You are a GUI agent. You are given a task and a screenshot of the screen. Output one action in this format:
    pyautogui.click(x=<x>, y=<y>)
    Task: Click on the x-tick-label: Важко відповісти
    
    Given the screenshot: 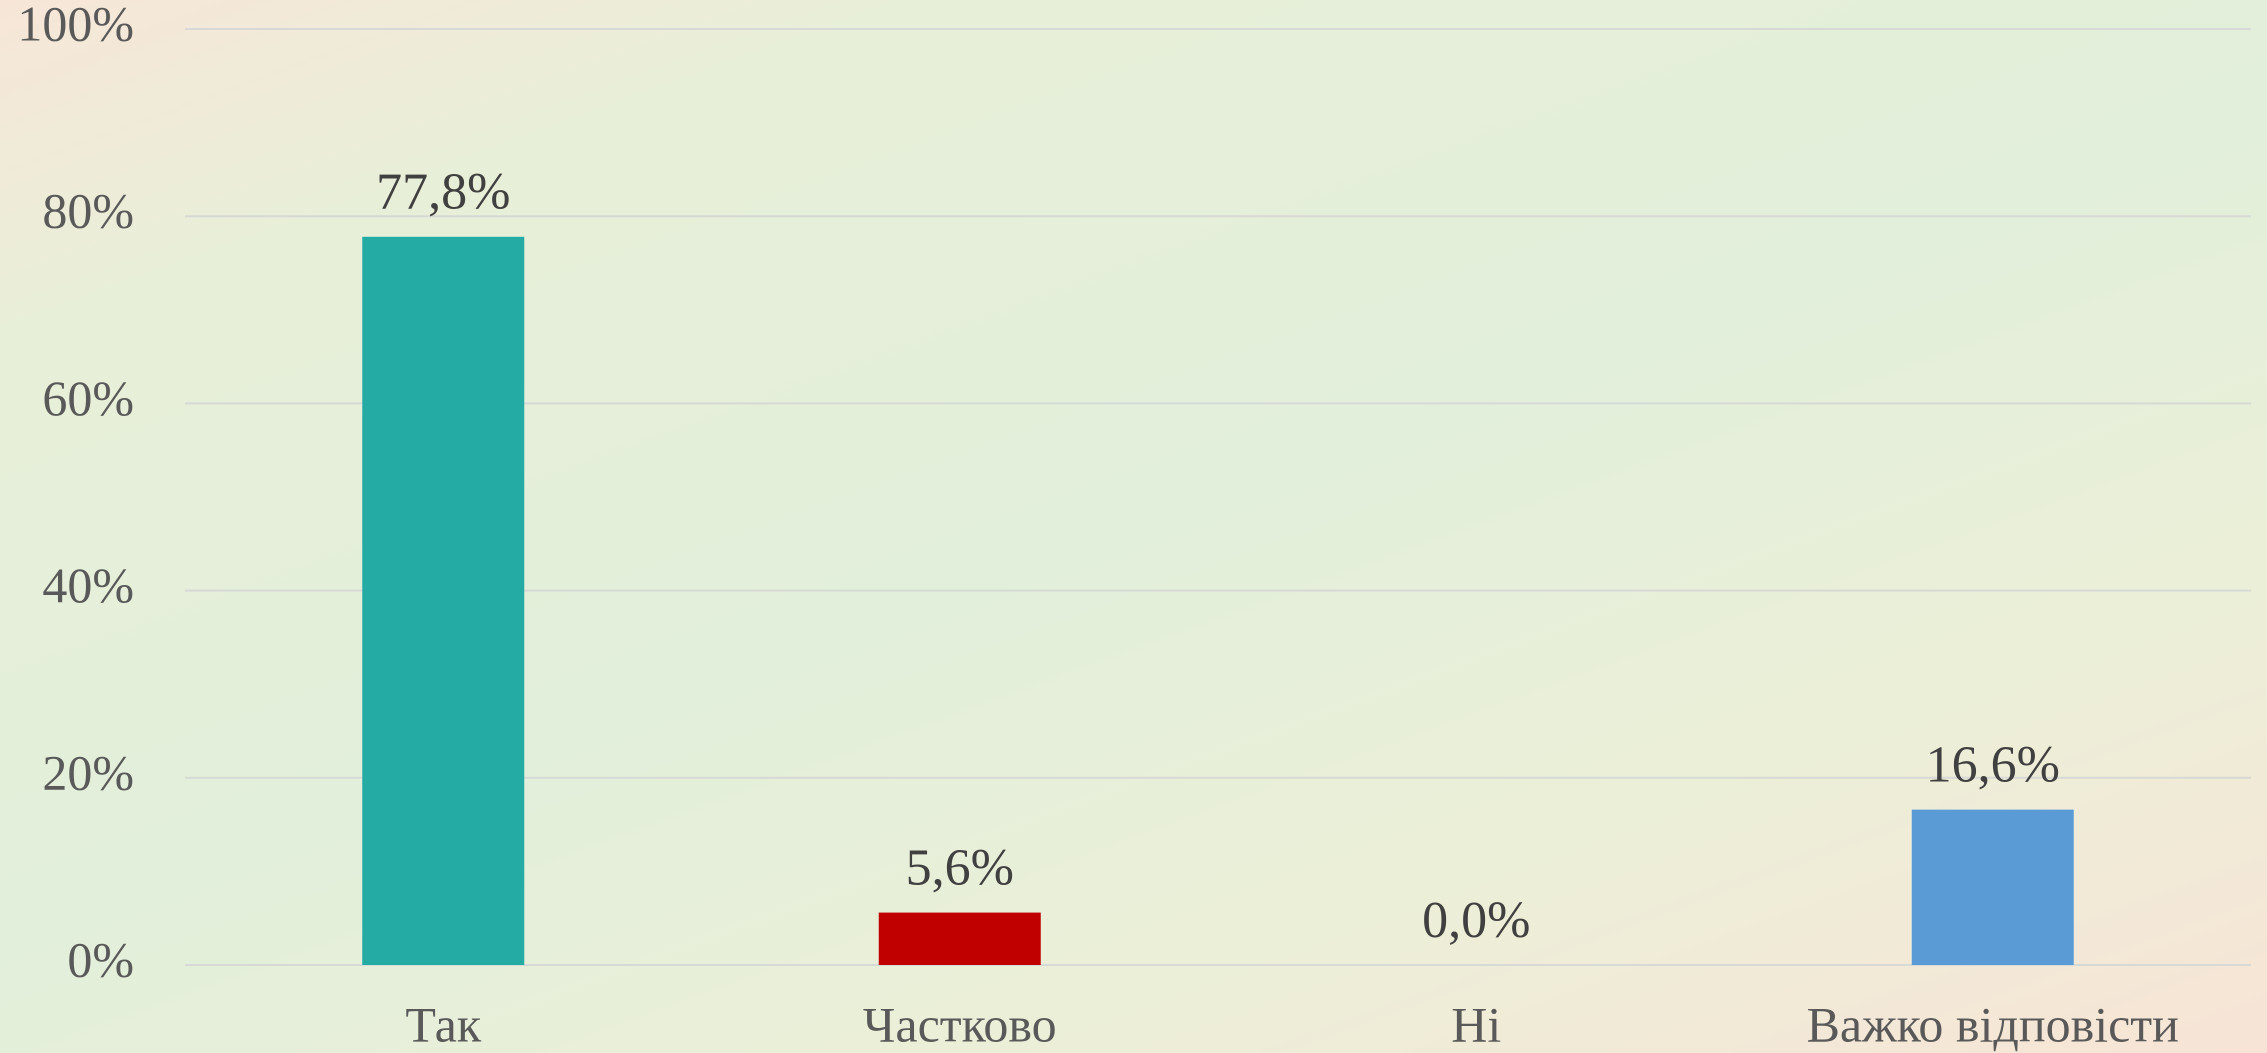 What is the action you would take?
    pyautogui.click(x=1993, y=1024)
    